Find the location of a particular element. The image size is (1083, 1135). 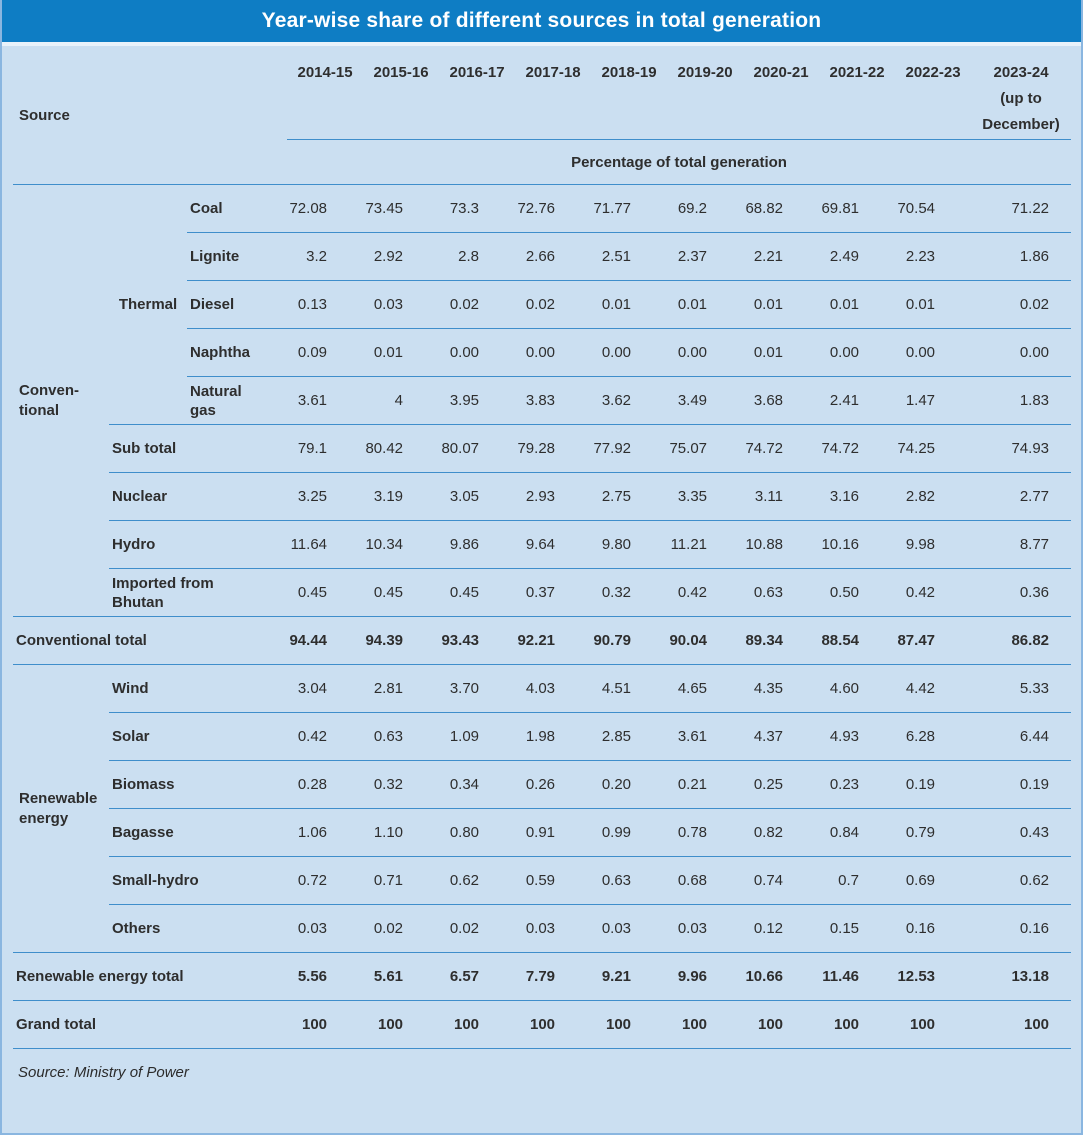

value-cell: 3.25 is located at coordinates (325, 496).